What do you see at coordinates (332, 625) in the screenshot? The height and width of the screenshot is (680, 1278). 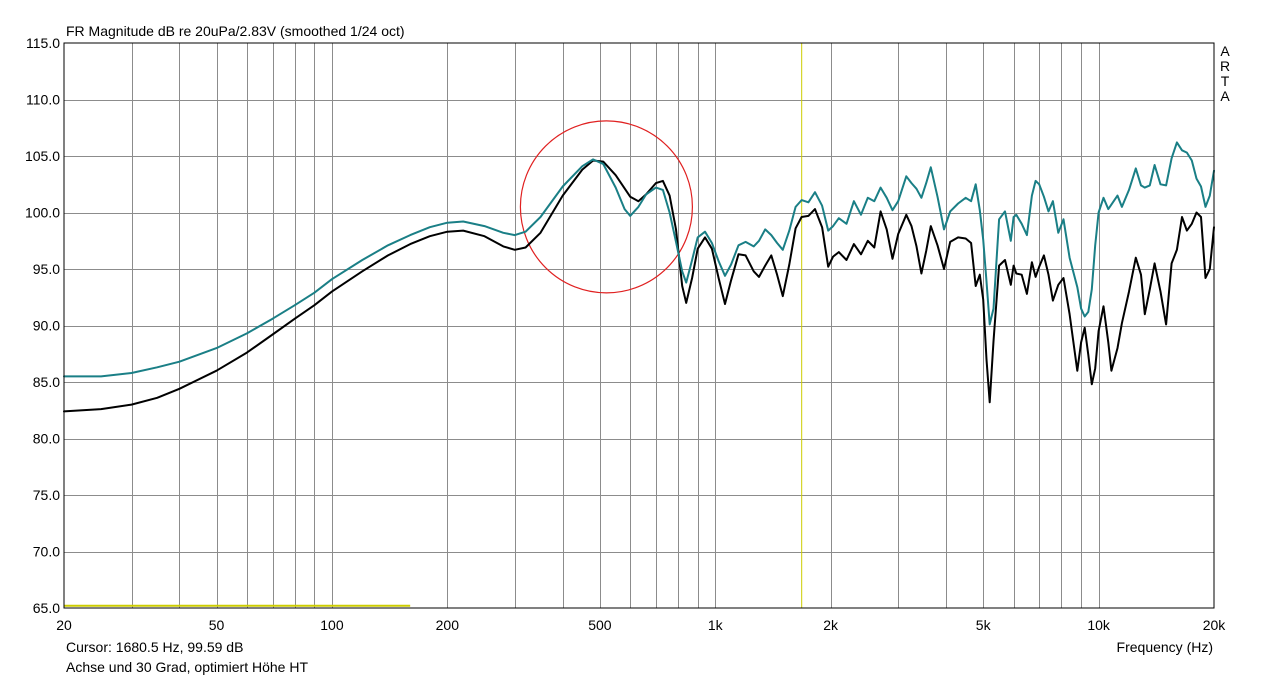 I see `x-tick-label: 100` at bounding box center [332, 625].